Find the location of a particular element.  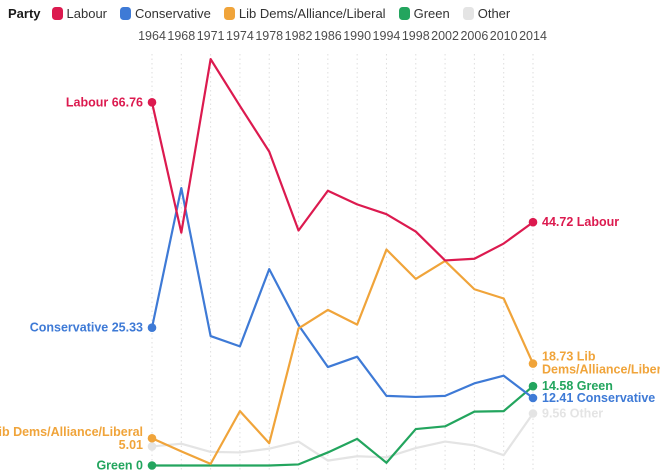

legend-item-labour: Labour is located at coordinates (79, 13).